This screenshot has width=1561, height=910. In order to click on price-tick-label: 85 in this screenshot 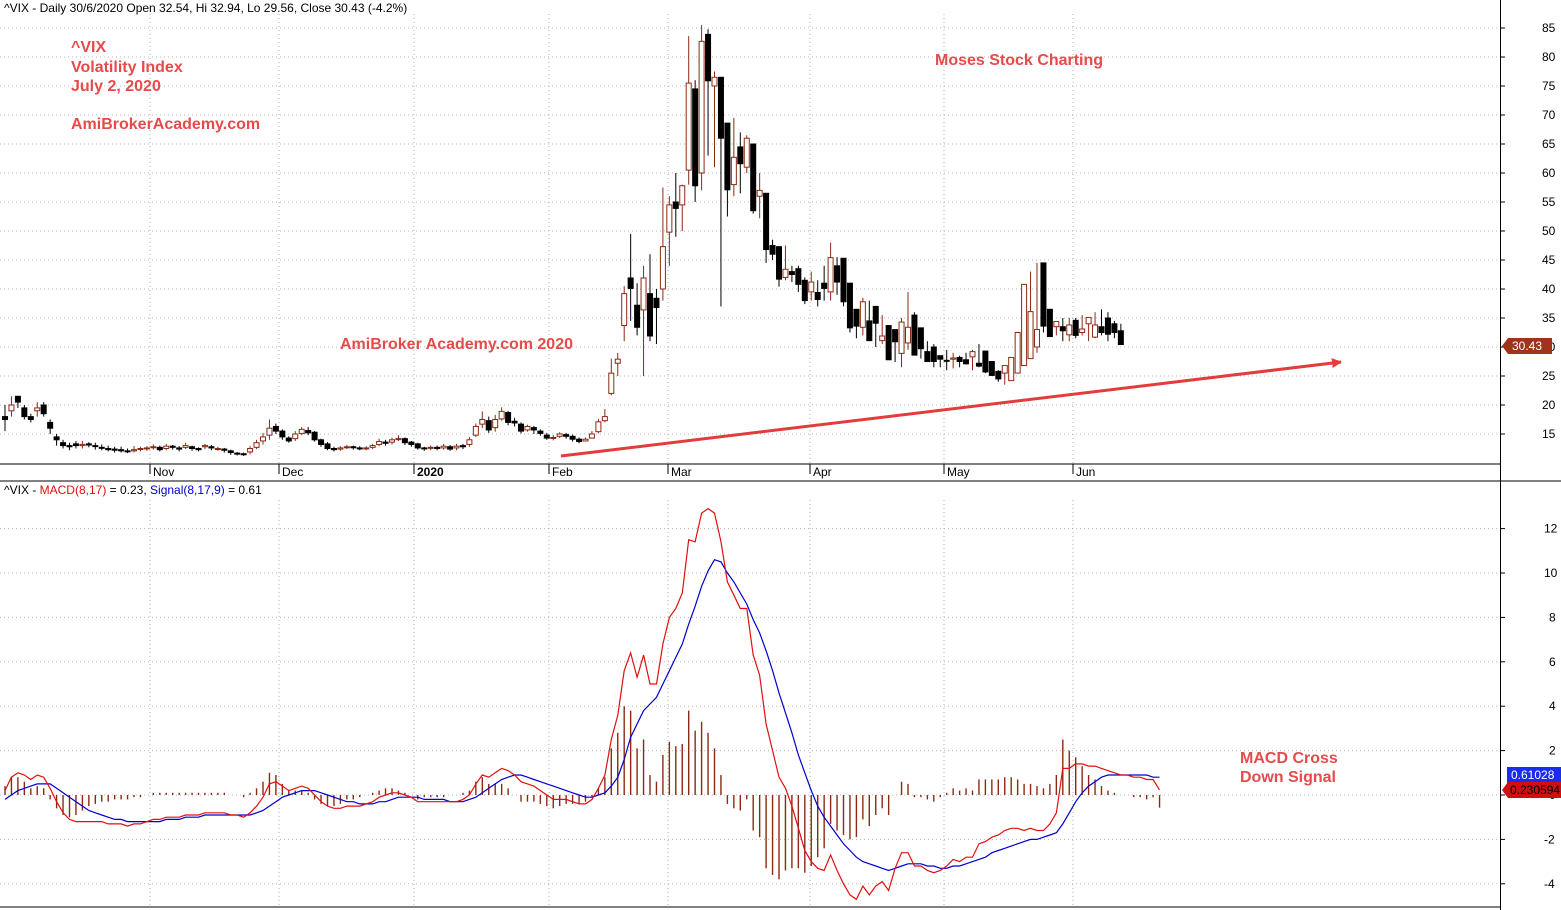, I will do `click(1549, 28)`.